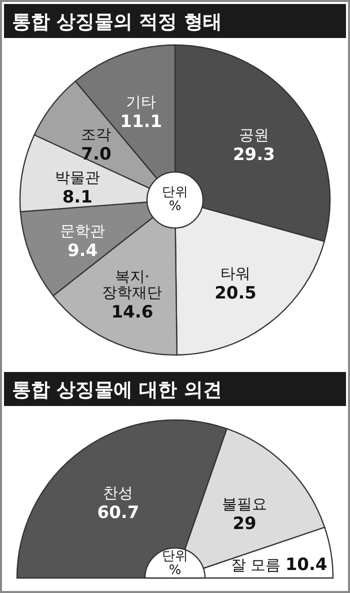 Image resolution: width=350 pixels, height=593 pixels. I want to click on slice-label: 조각, so click(96, 135).